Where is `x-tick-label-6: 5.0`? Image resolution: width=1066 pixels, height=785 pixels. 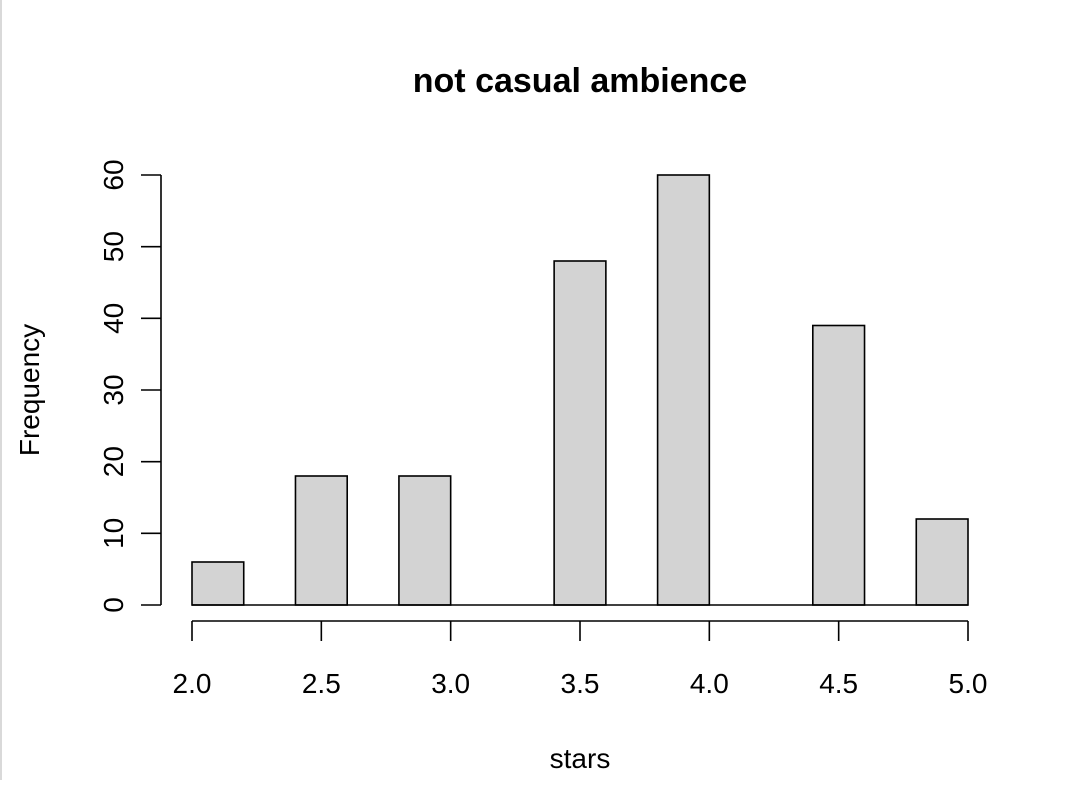 x-tick-label-6: 5.0 is located at coordinates (968, 683).